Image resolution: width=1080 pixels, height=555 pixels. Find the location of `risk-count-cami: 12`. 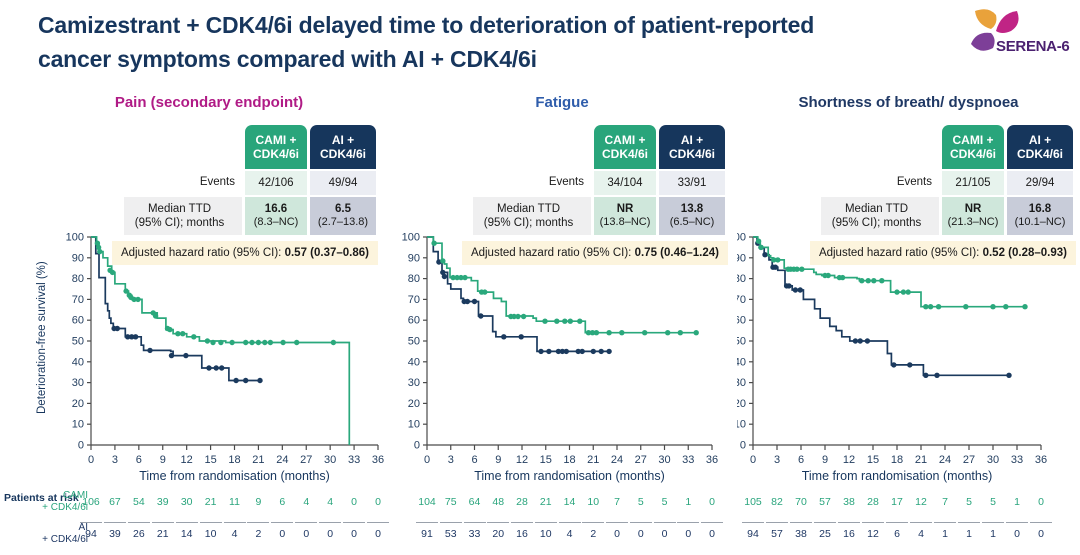

risk-count-cami: 12 is located at coordinates (921, 502).